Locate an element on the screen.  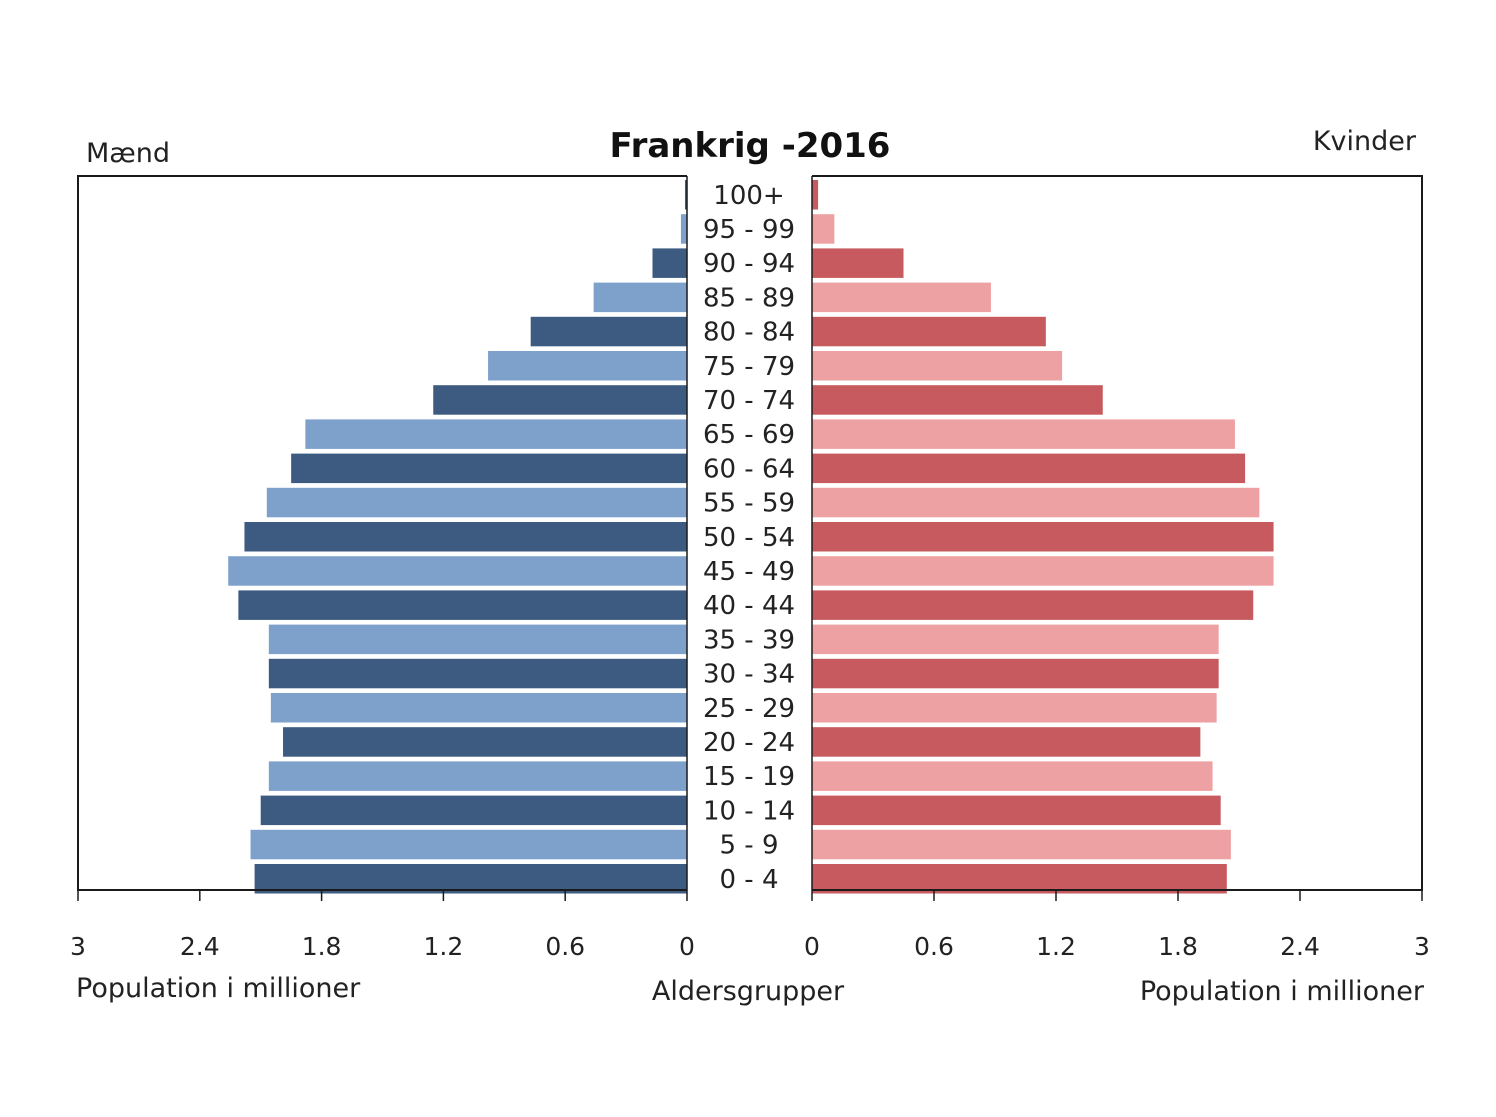
male-tick-label: 1.2 is located at coordinates (444, 946).